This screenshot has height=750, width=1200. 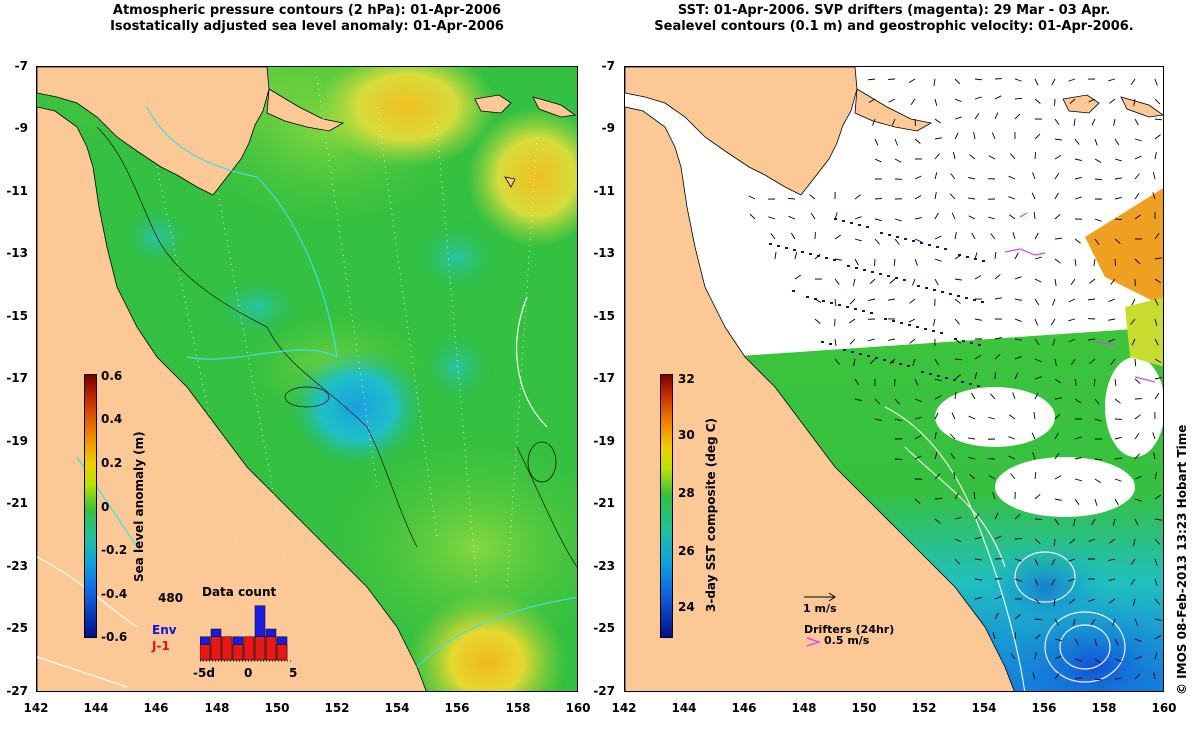 What do you see at coordinates (217, 708) in the screenshot?
I see `left-xtick-3: 148` at bounding box center [217, 708].